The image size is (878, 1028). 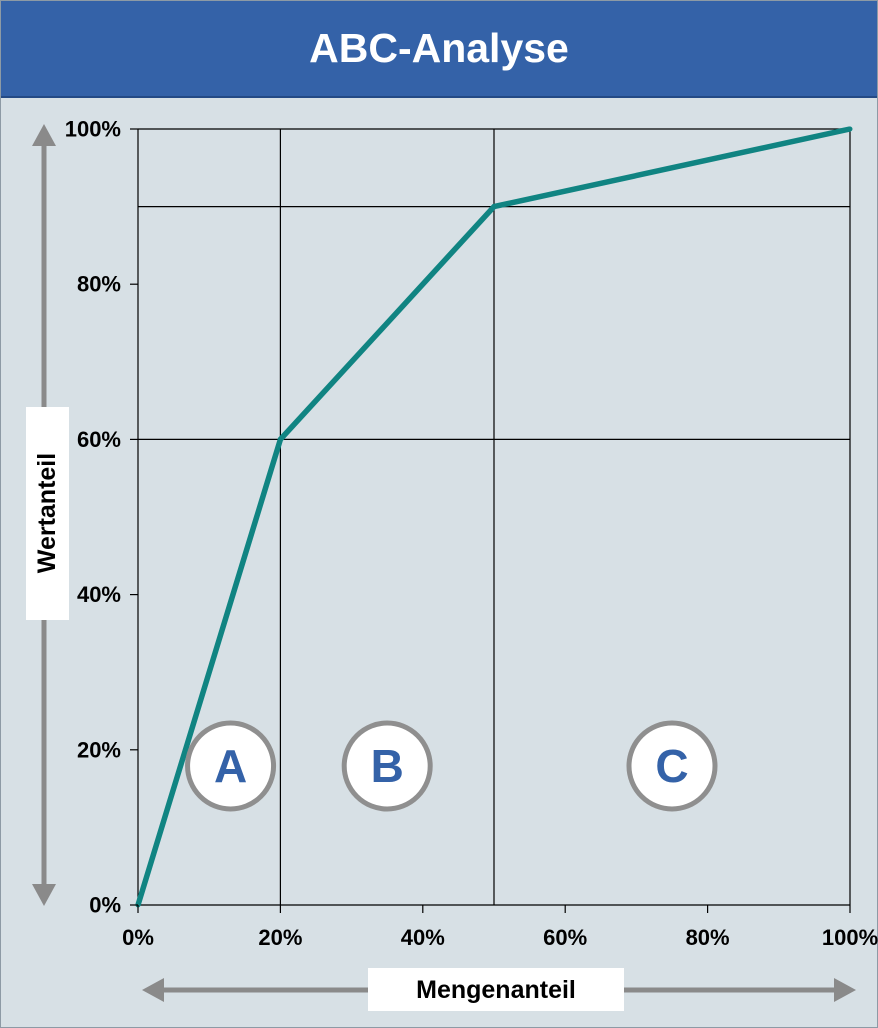 I want to click on zone-a-marker: A, so click(x=231, y=766).